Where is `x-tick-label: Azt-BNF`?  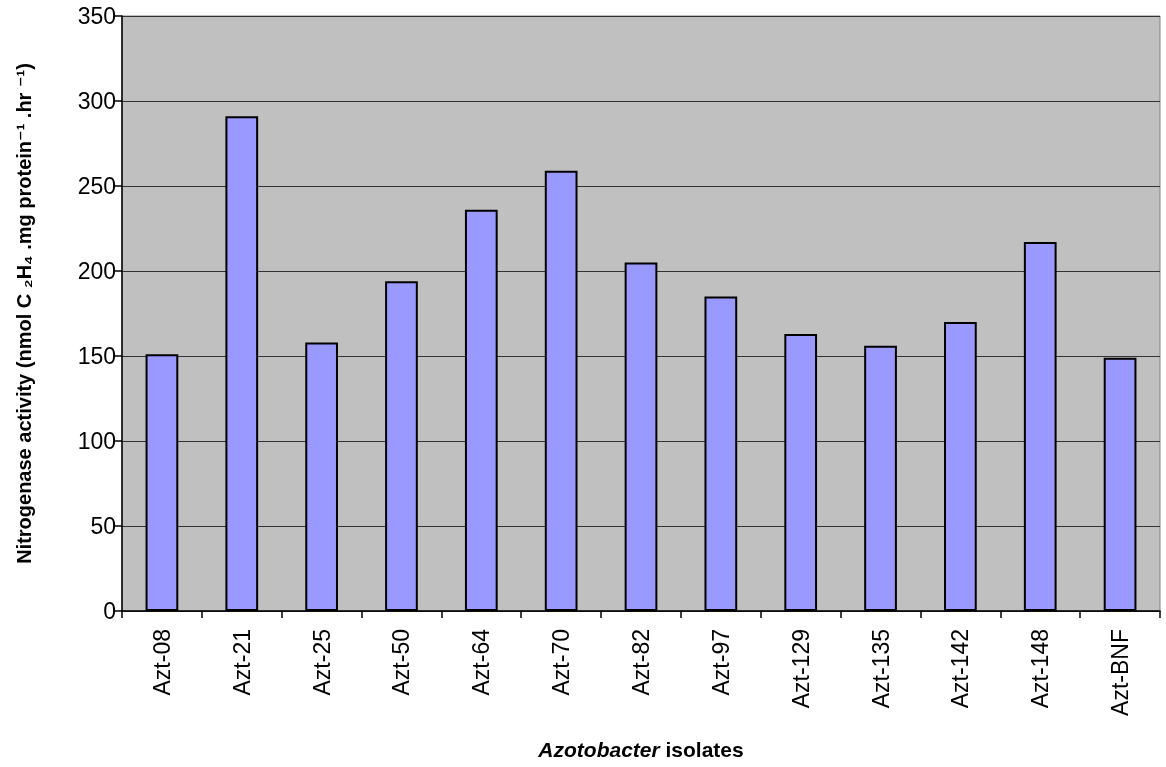
x-tick-label: Azt-BNF is located at coordinates (1120, 672).